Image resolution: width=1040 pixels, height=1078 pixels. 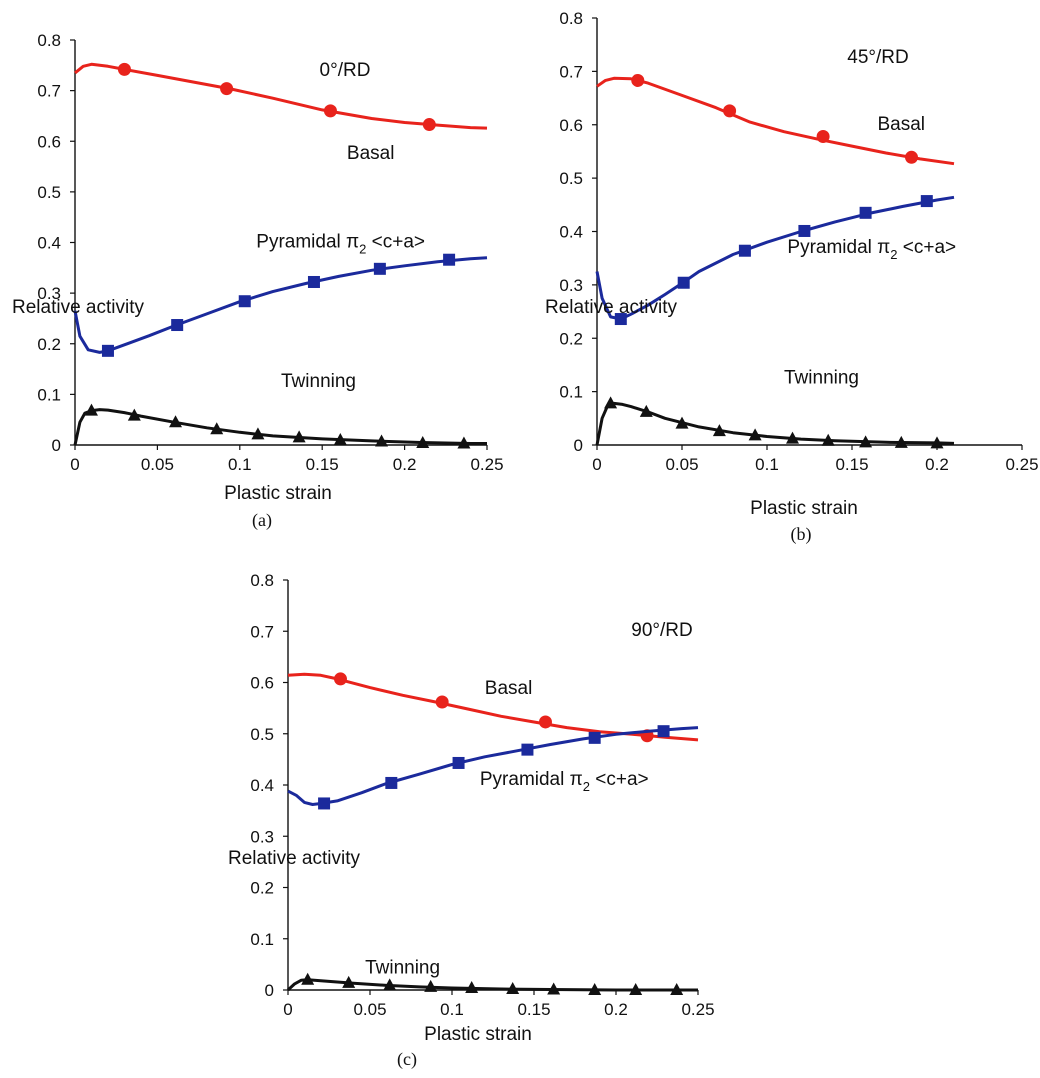 What do you see at coordinates (452, 1009) in the screenshot?
I see `x-tick-label: 0.1` at bounding box center [452, 1009].